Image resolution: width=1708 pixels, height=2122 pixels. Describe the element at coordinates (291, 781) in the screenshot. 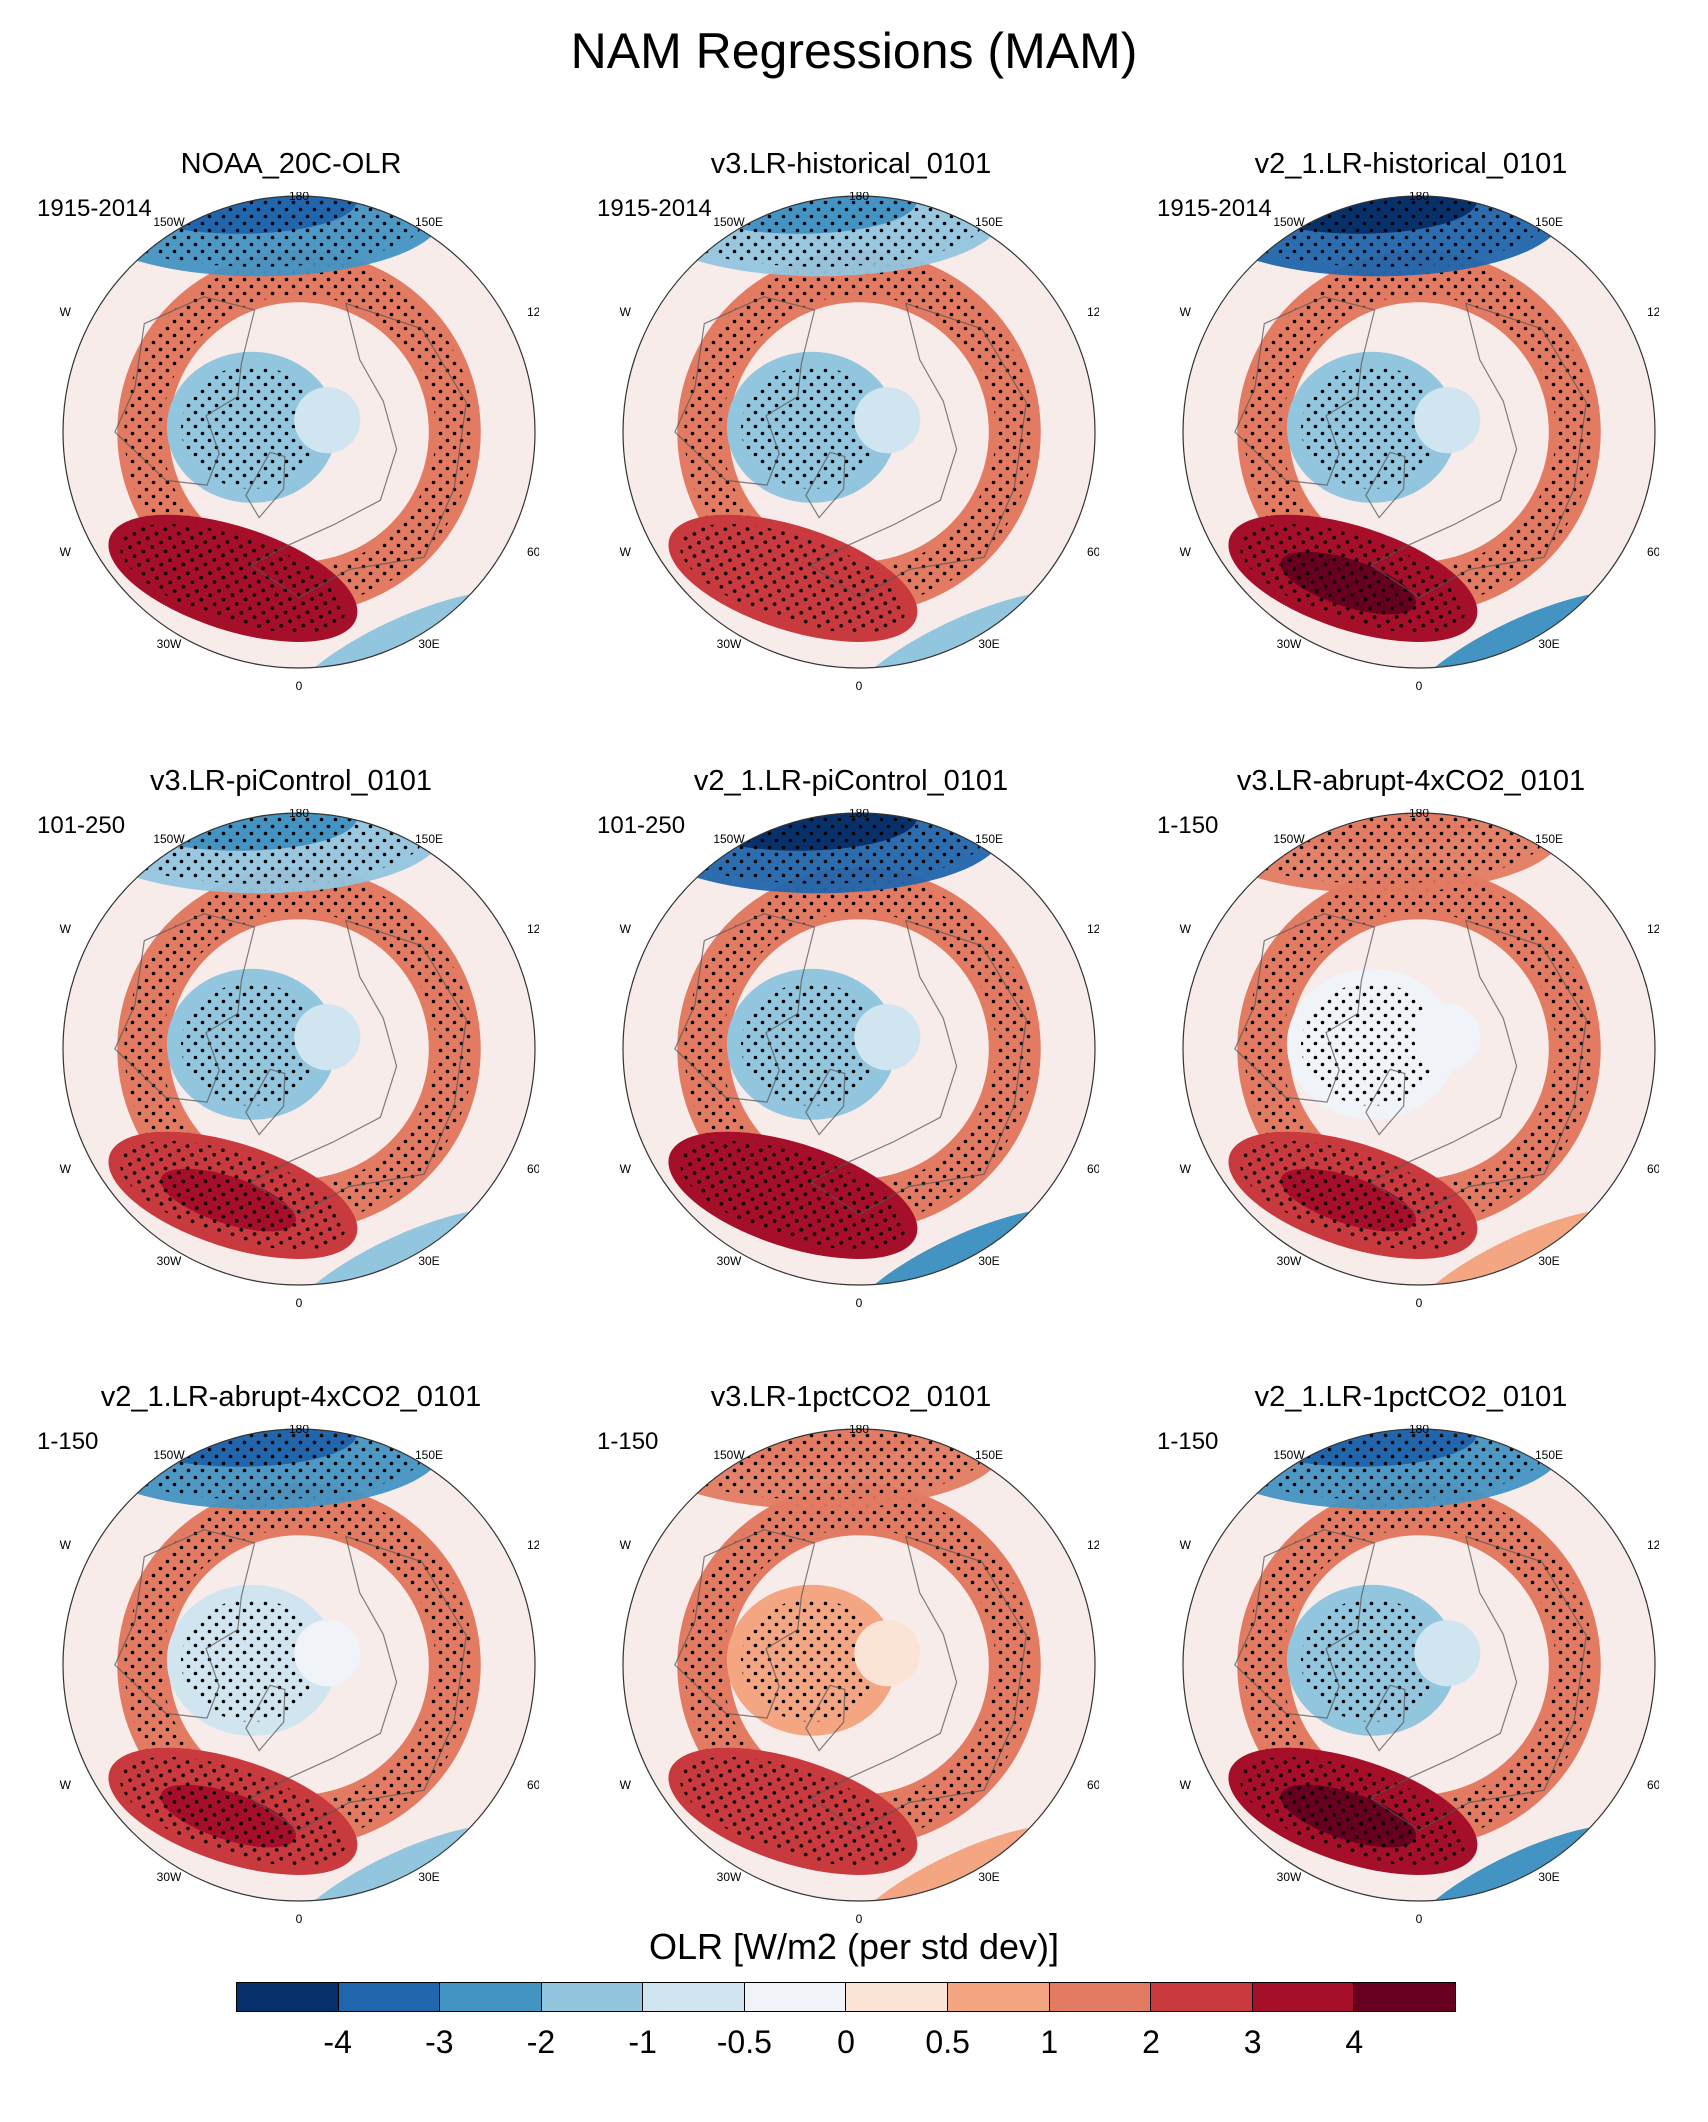

I see `panel-title: v3.LR-piControl_0101` at that location.